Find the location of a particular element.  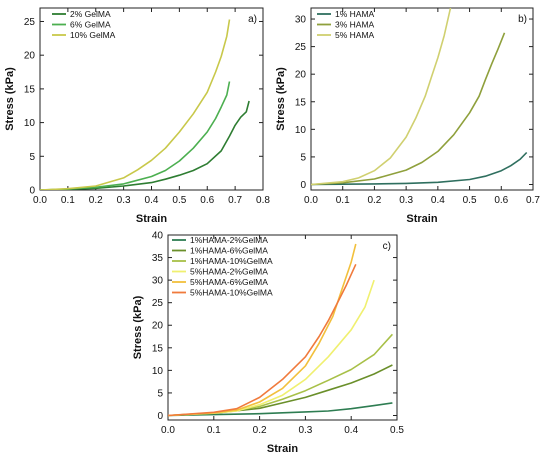

series-group is located at coordinates (145, 104).